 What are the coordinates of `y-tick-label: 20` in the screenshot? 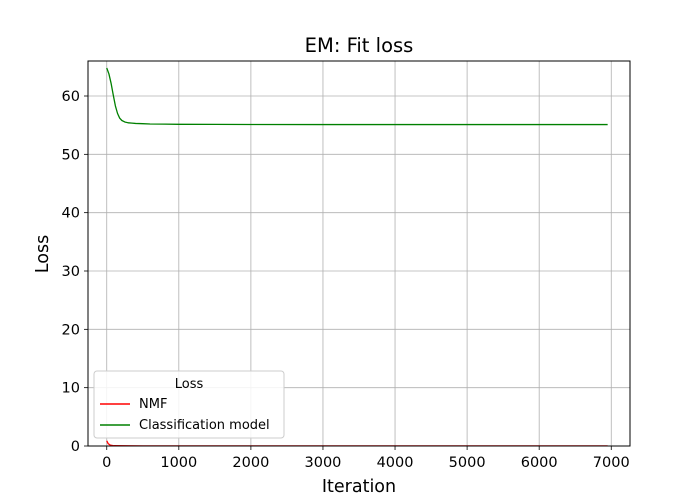 It's located at (71, 330).